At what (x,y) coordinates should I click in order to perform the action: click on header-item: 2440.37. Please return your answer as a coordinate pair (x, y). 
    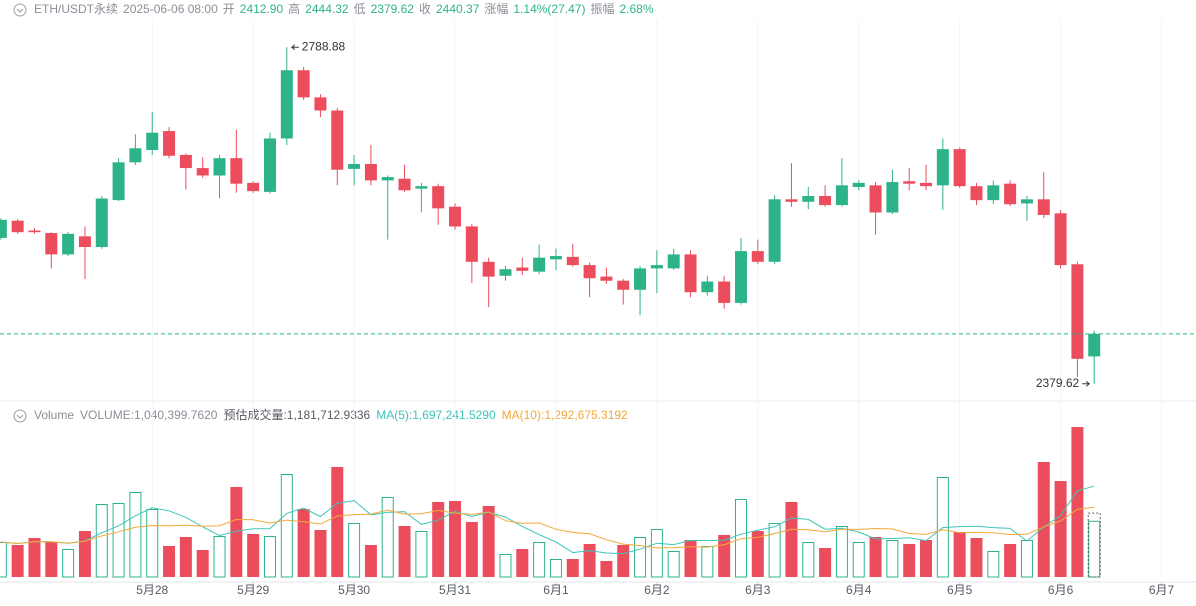
    Looking at the image, I should click on (458, 9).